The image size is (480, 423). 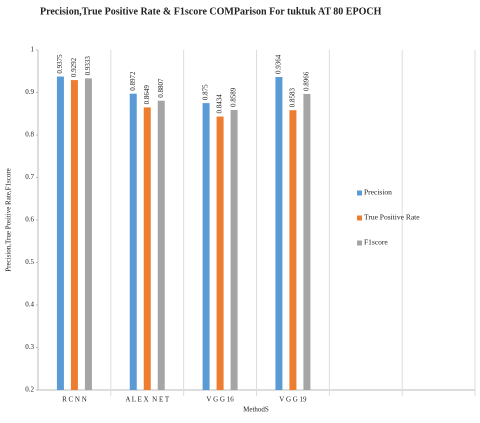 I want to click on y-tick-label: 0.4, so click(x=29, y=305).